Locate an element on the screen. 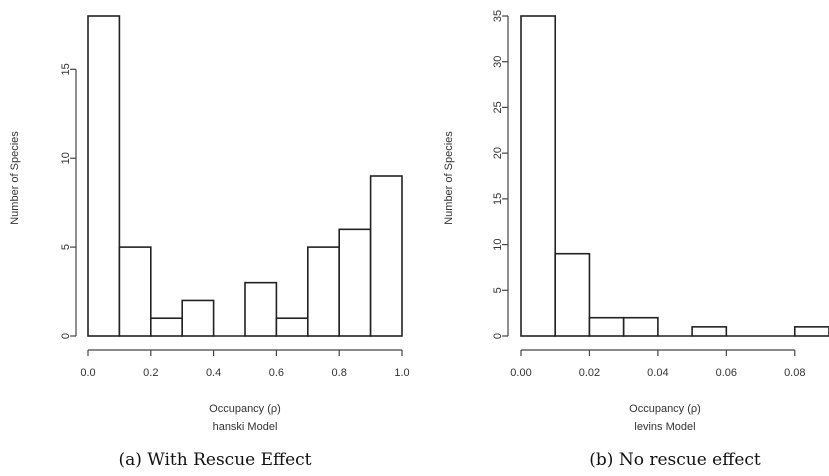  x-tick-label: 0.04 is located at coordinates (657, 373).